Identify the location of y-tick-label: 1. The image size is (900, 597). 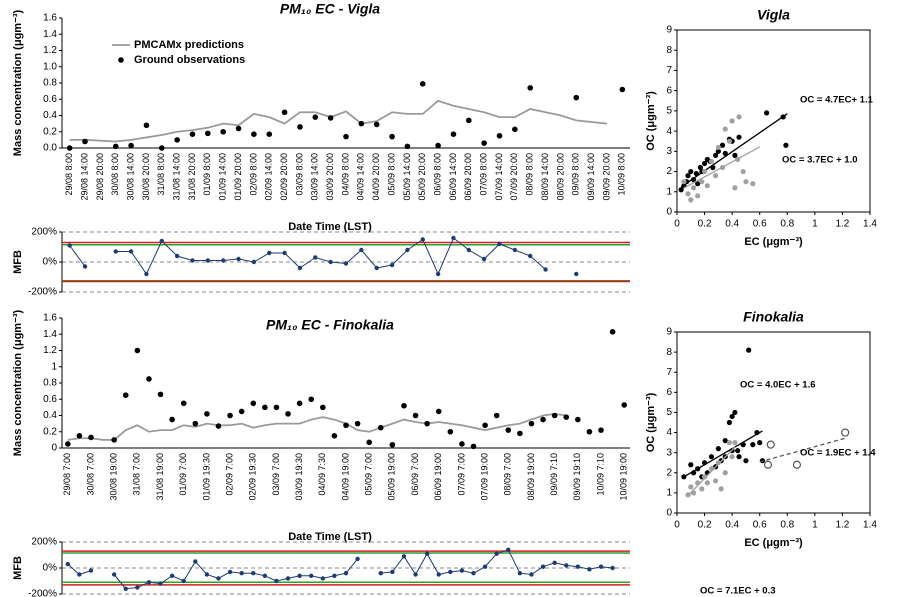
(54, 366).